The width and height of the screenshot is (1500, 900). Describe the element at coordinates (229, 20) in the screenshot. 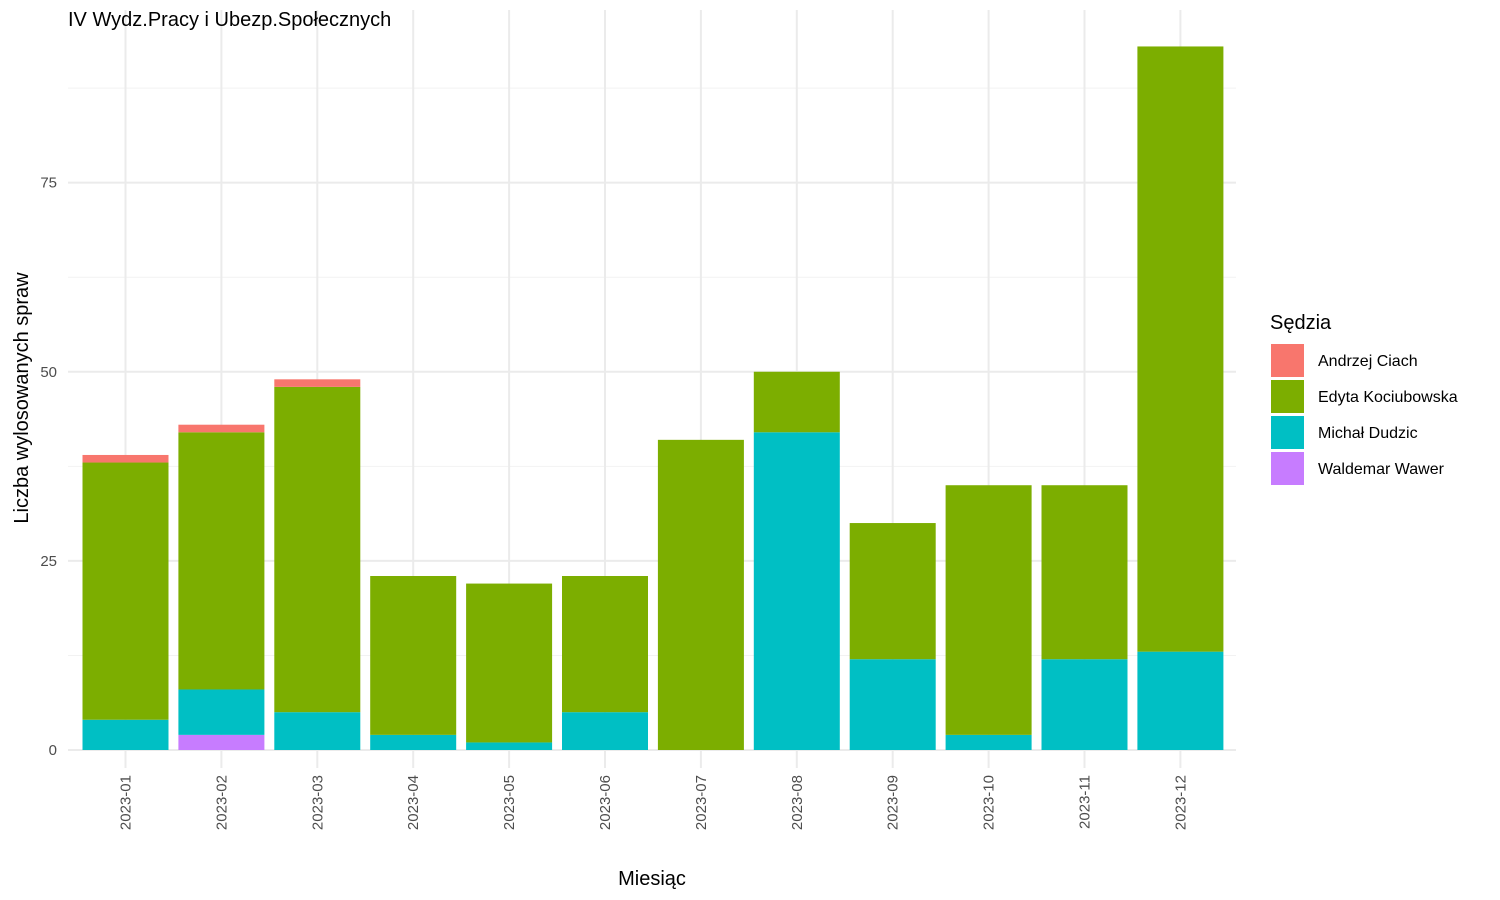

I see `chart-title: IV Wydz.Pracy i Ubezp.Społecznych` at that location.